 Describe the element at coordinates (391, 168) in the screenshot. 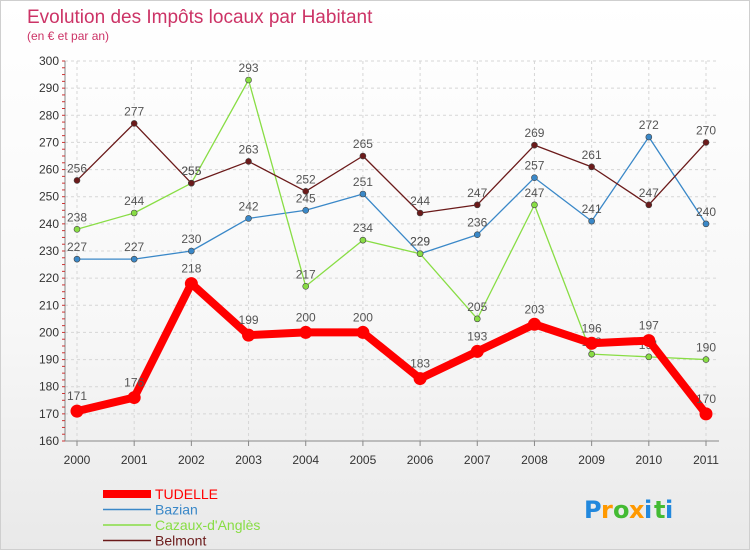

I see `series-line-belmont` at that location.